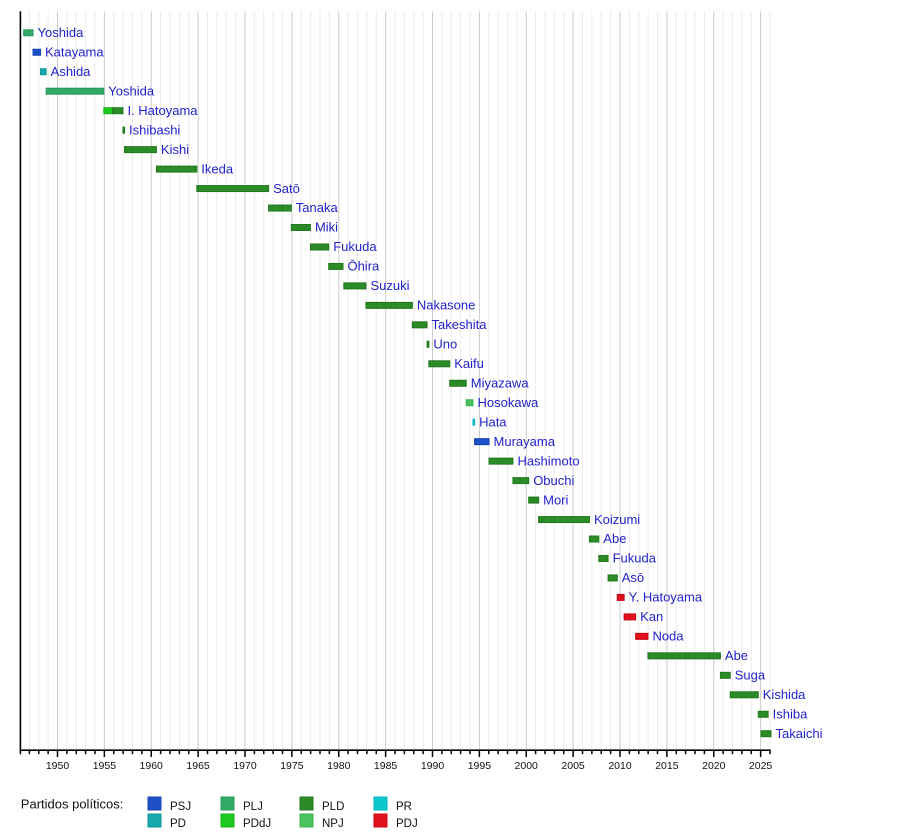 The height and width of the screenshot is (835, 900). What do you see at coordinates (445, 344) in the screenshot?
I see `svg-text: Uno` at bounding box center [445, 344].